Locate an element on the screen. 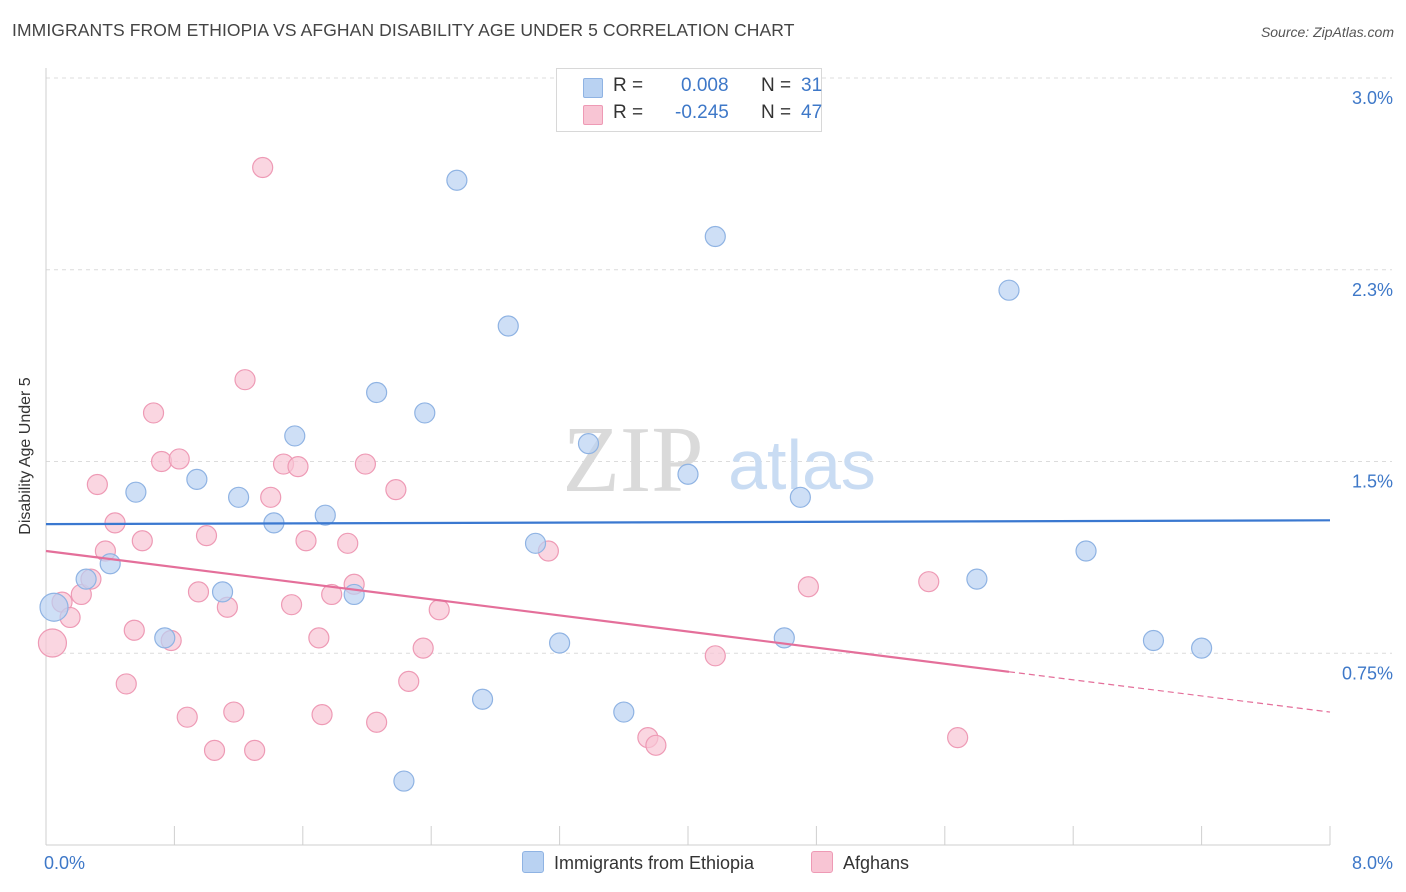 Image resolution: width=1406 pixels, height=892 pixels. bottom-legend-label-afghans: Afghans is located at coordinates (876, 863).